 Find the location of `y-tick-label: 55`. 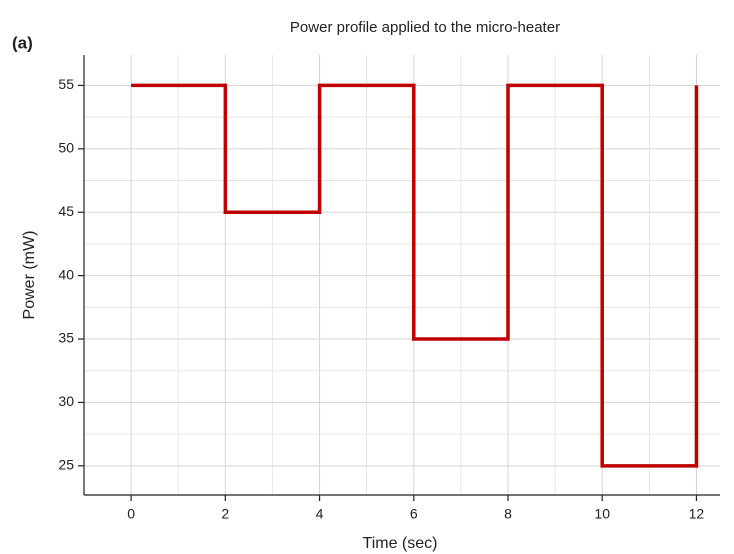

y-tick-label: 55 is located at coordinates (66, 84).